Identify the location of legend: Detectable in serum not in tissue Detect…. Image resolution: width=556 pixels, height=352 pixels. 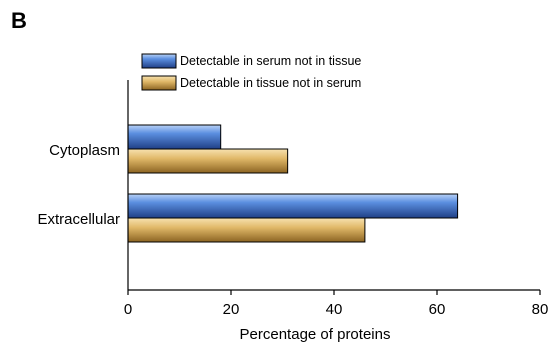
(251, 72).